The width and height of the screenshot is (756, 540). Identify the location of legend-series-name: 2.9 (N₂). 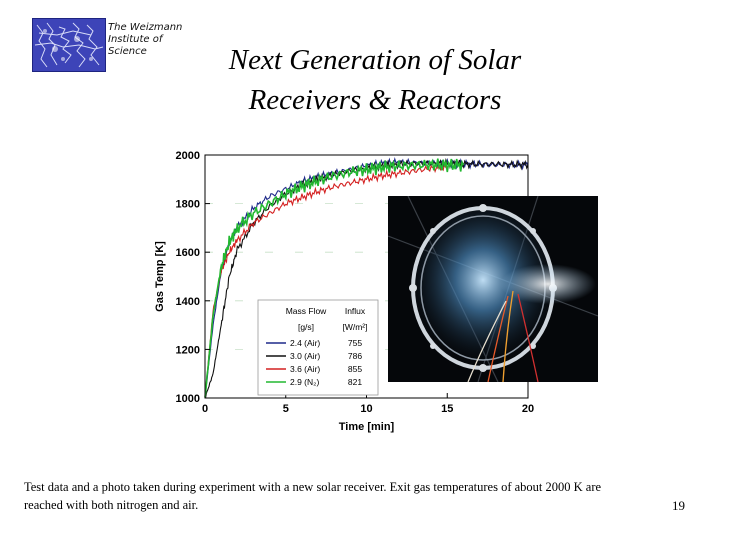
(304, 382).